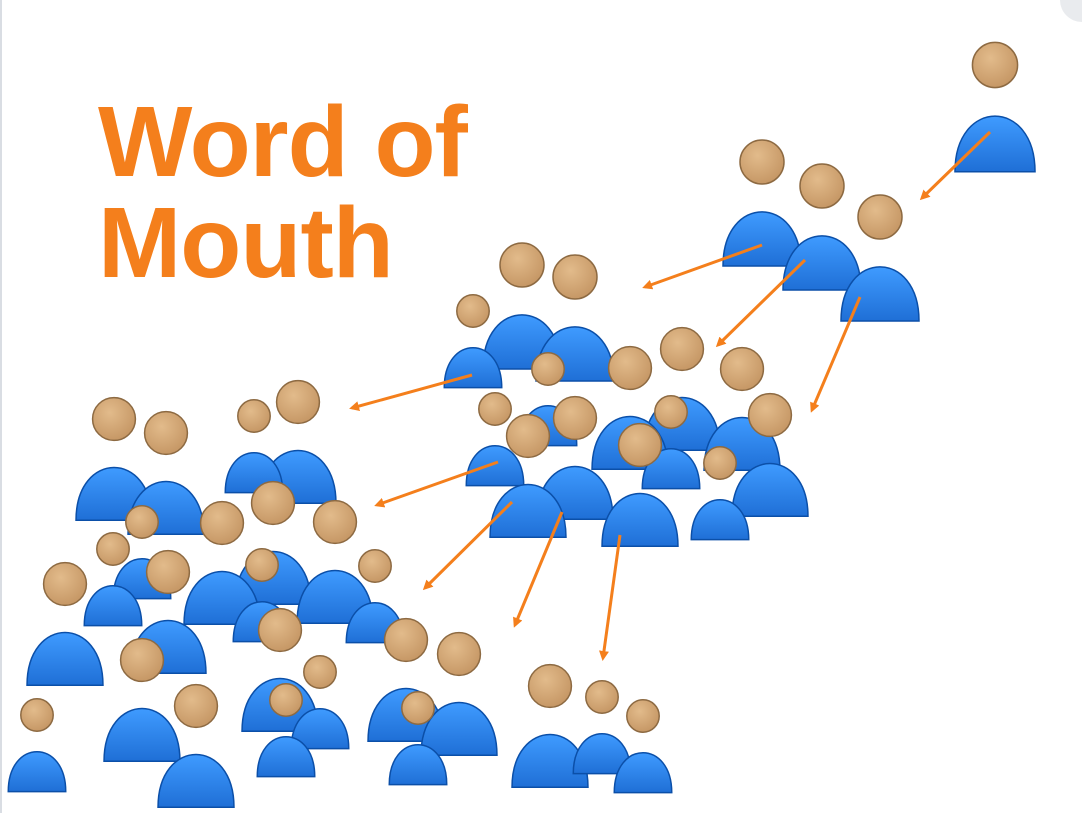 This screenshot has width=1082, height=813. What do you see at coordinates (1, 406) in the screenshot?
I see `frame-edge` at bounding box center [1, 406].